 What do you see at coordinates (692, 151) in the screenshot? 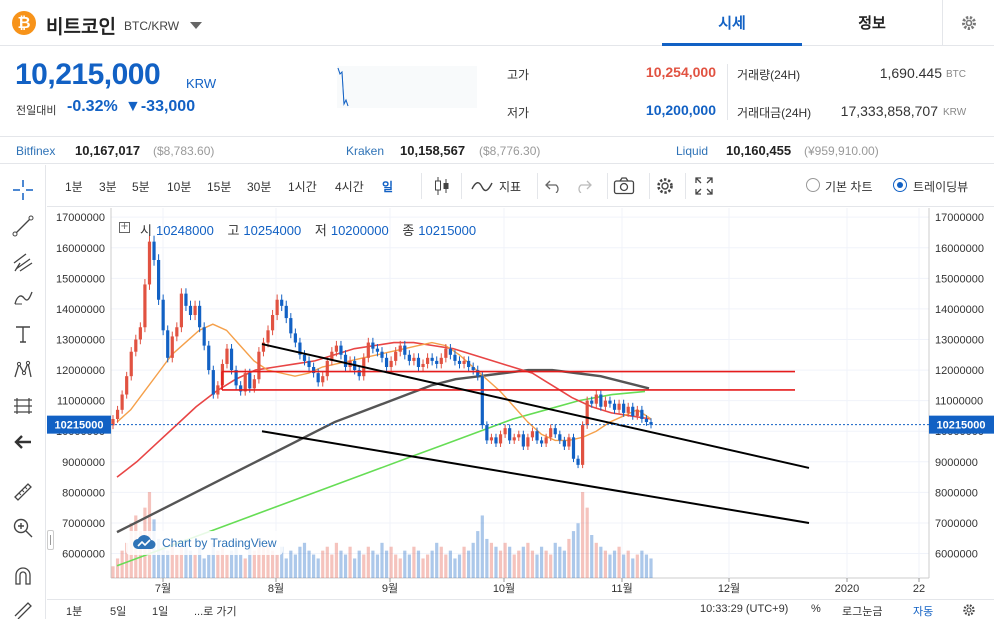
I see `exchange-name: Liquid` at bounding box center [692, 151].